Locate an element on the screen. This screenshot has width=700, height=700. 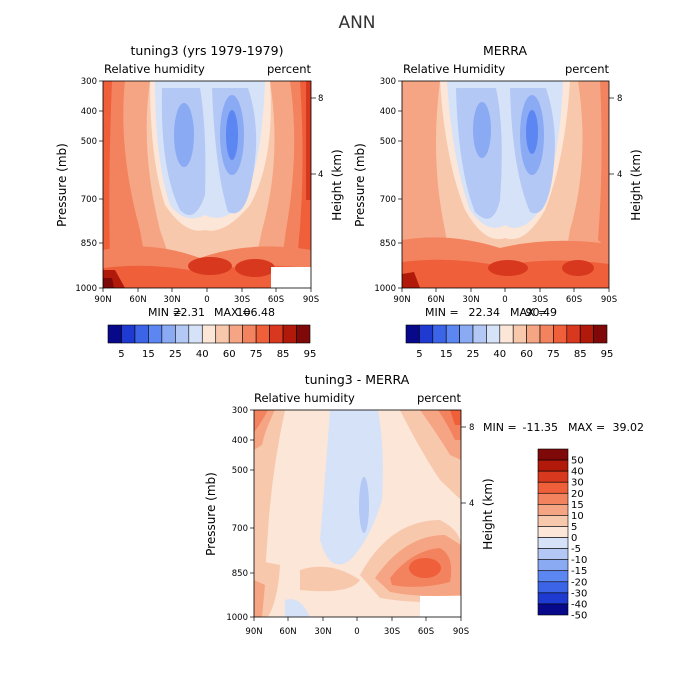
colorbar-label: -20 is located at coordinates (579, 582).